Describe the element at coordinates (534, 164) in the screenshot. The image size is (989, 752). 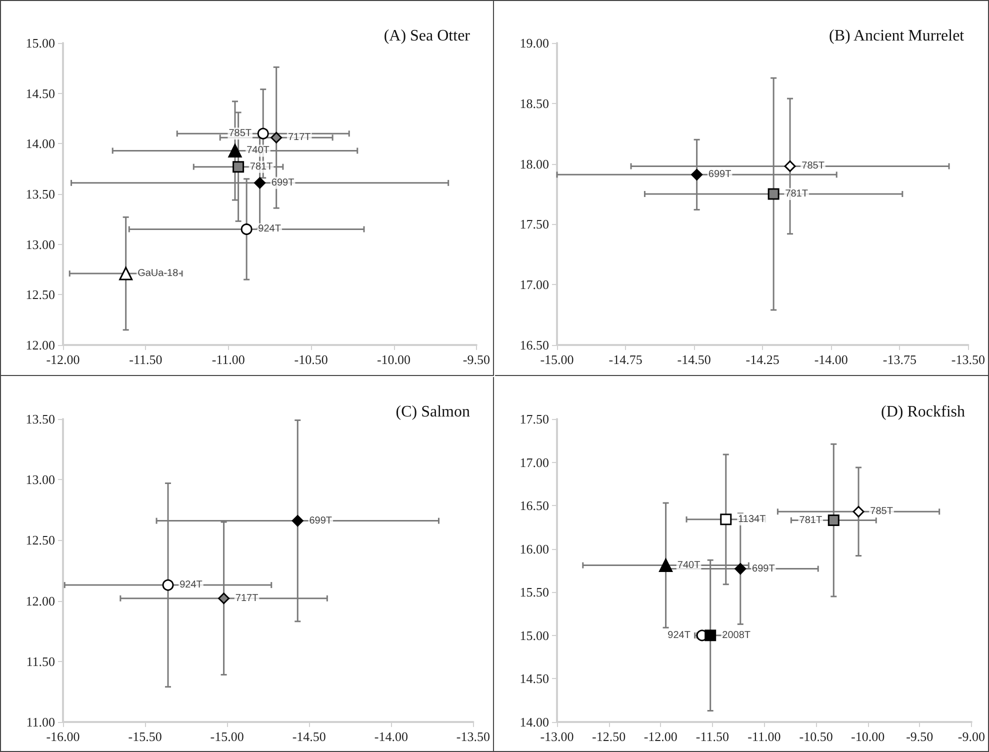
I see `y-tick-label: 18.00` at that location.